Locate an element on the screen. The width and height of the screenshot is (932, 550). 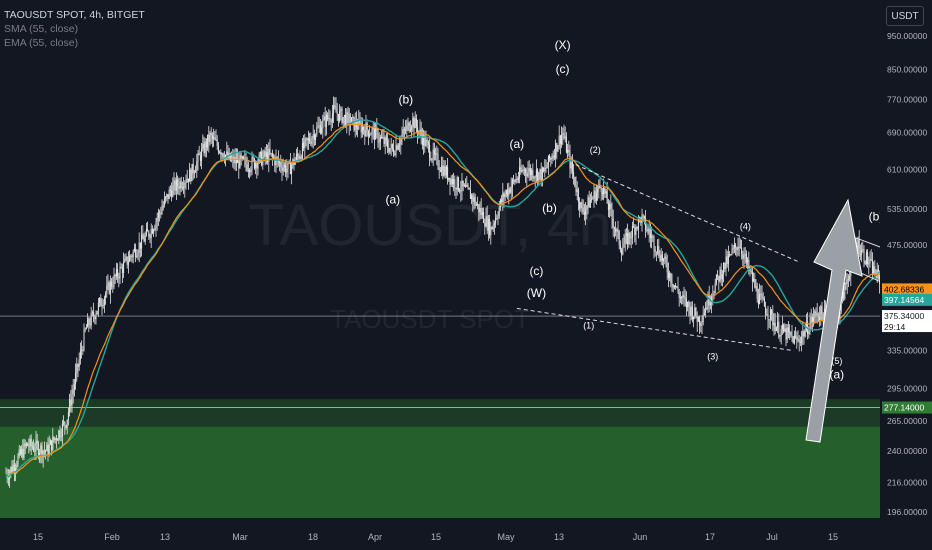
wave-label: (3) is located at coordinates (712, 356).